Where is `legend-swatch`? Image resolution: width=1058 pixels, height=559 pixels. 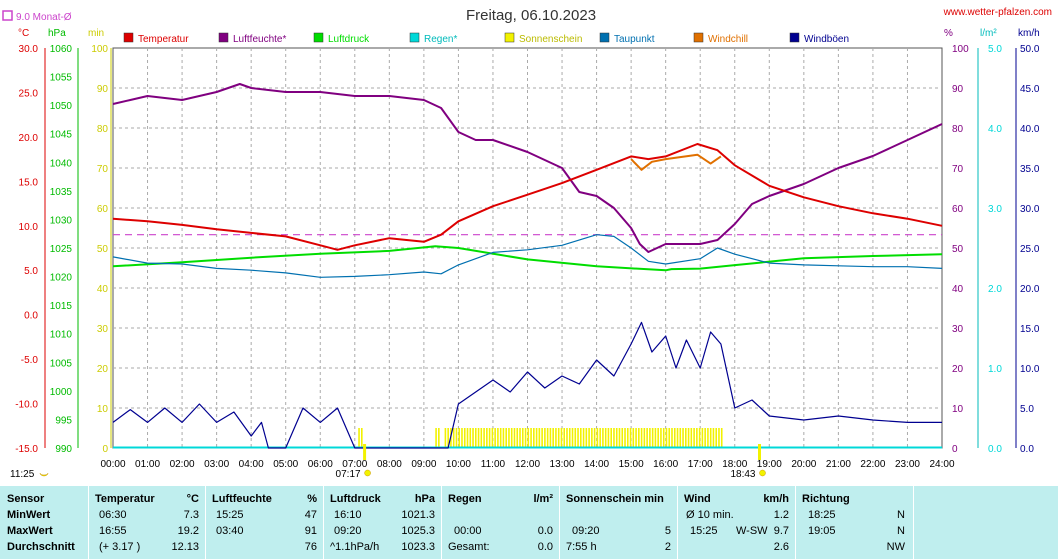
legend-swatch is located at coordinates (128, 37).